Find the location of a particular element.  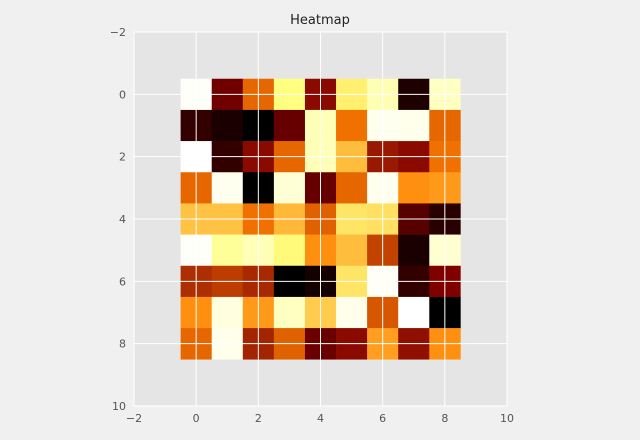

chart-title: Heatmap is located at coordinates (320, 20).